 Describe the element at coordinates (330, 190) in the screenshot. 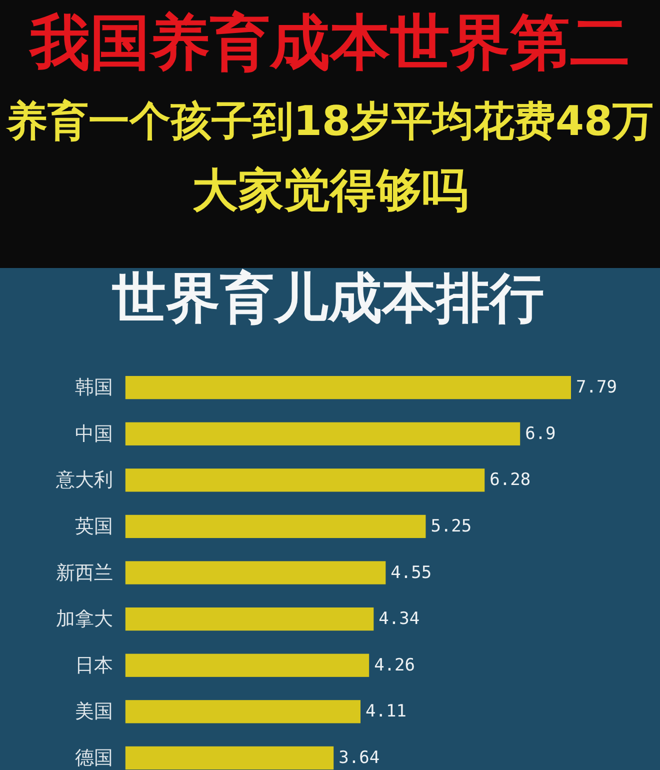

I see `text: 大家觉得够吗` at that location.